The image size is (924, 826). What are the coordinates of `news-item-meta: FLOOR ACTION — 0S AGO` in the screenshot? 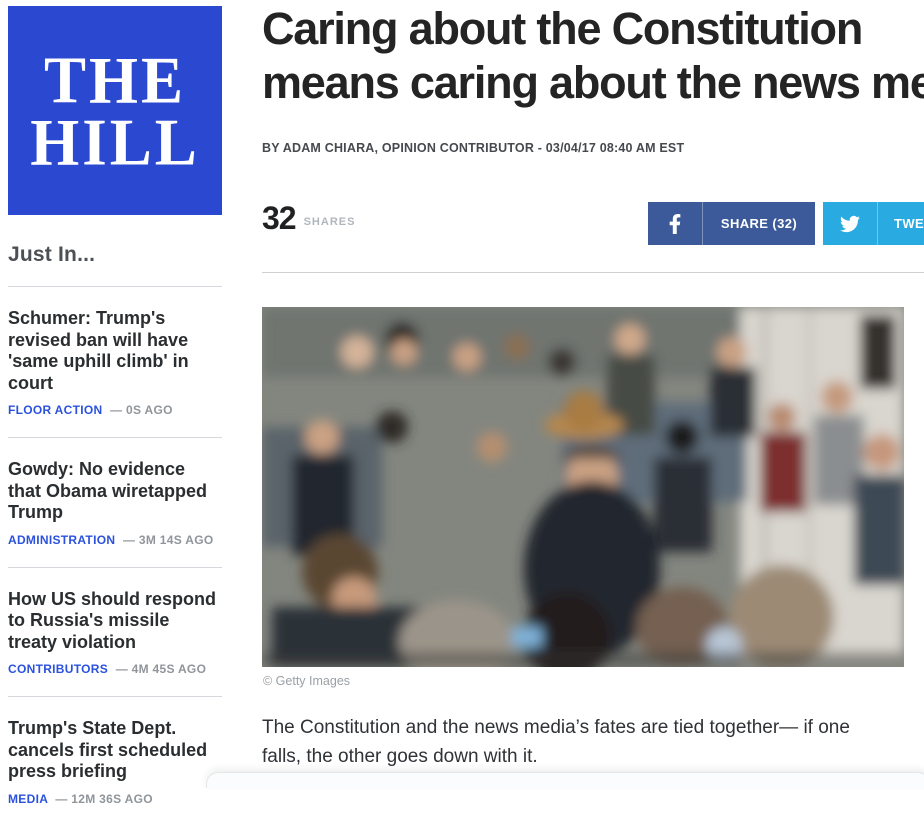 It's located at (115, 410).